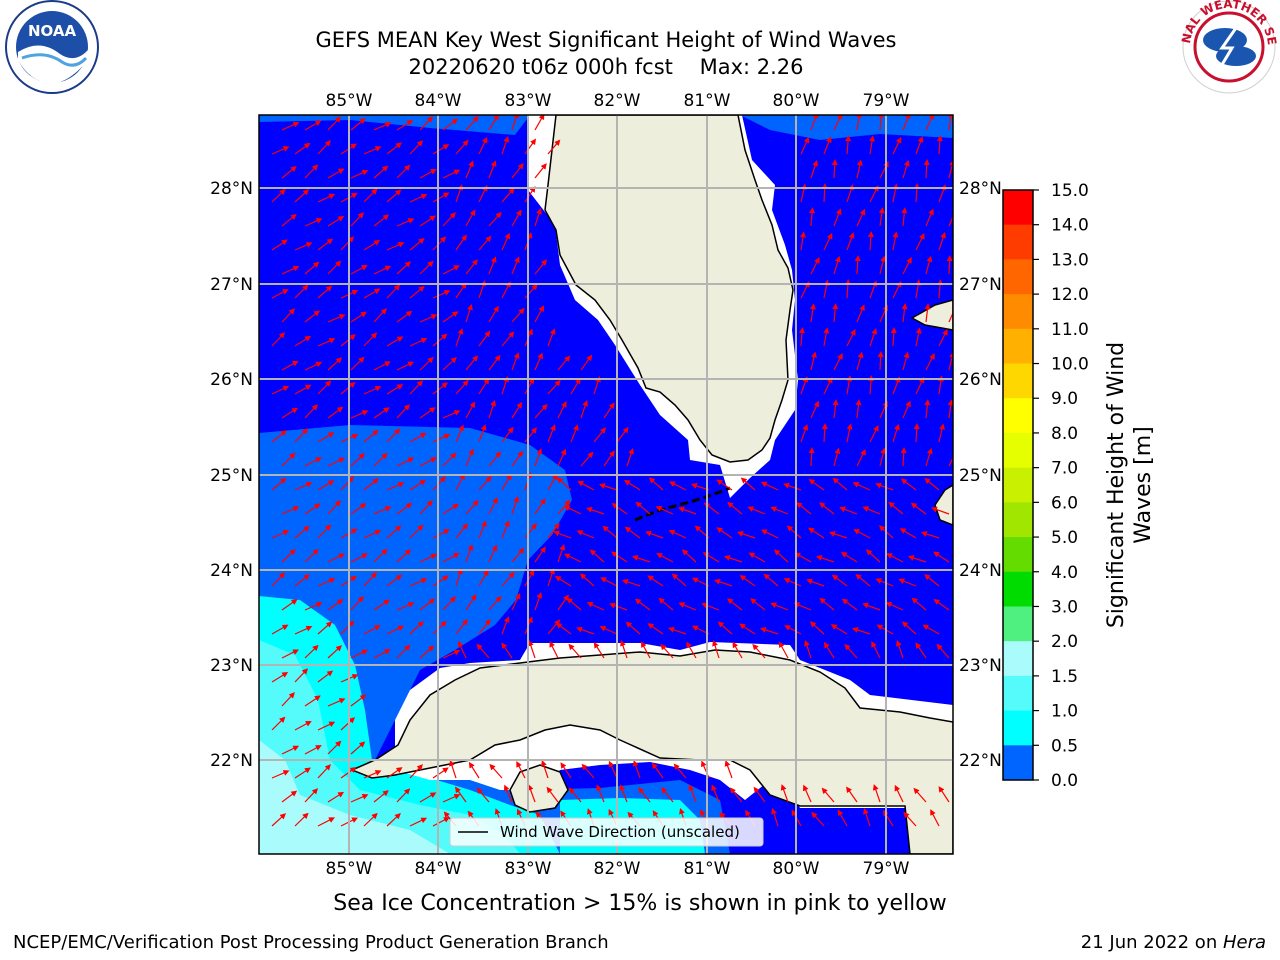  Describe the element at coordinates (980, 380) in the screenshot. I see `lat-label: 26°N` at that location.